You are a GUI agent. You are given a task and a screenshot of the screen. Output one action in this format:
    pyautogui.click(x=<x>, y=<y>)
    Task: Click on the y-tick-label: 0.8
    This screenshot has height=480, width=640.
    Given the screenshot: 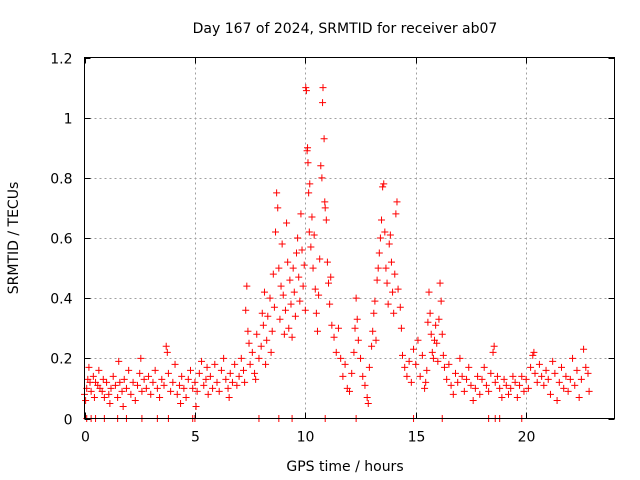 What is the action you would take?
    pyautogui.click(x=61, y=180)
    